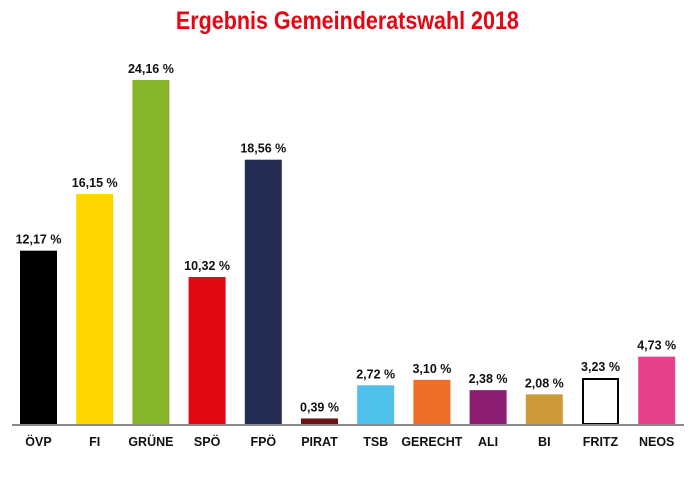  I want to click on category-label: ALI, so click(488, 442).